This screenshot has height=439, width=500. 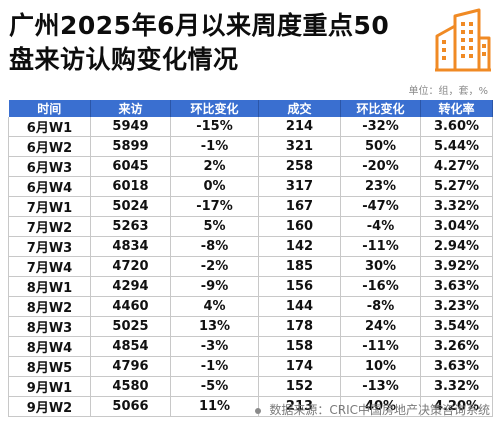 What do you see at coordinates (380, 146) in the screenshot?
I see `cell-deals-change: 50%` at bounding box center [380, 146].